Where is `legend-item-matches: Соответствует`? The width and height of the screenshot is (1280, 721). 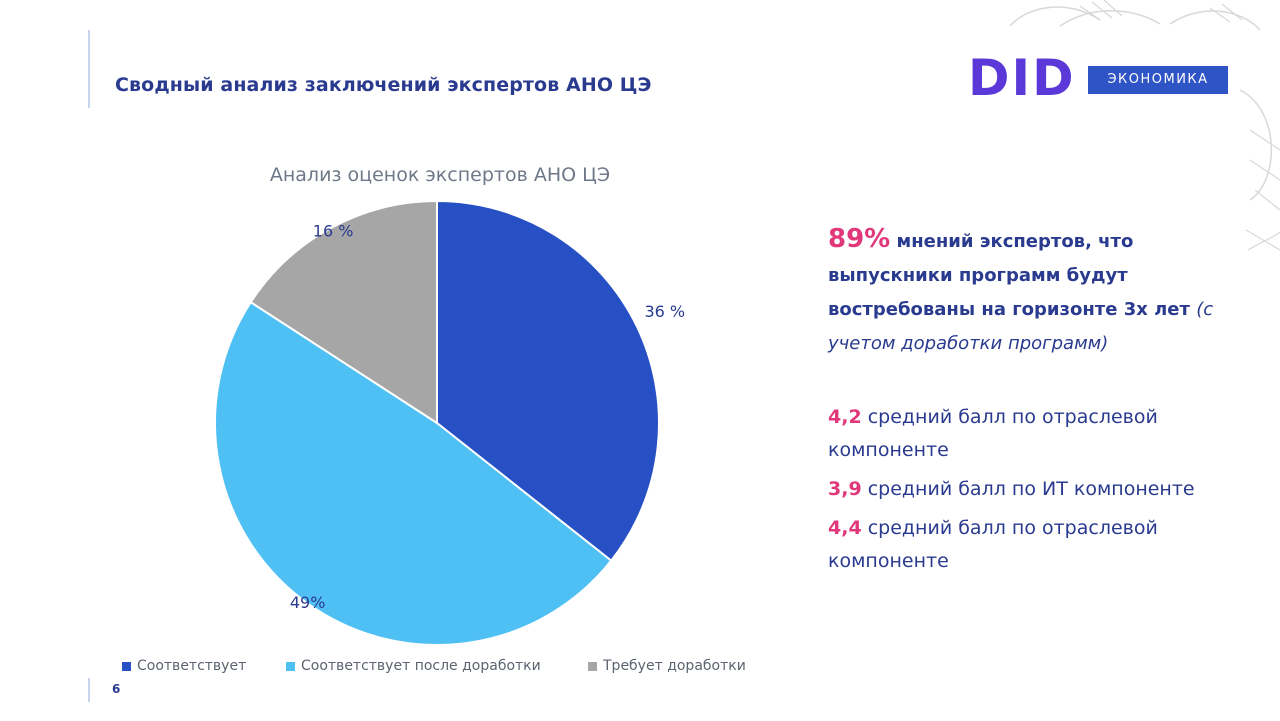
legend-item-matches: Соответствует is located at coordinates (184, 666).